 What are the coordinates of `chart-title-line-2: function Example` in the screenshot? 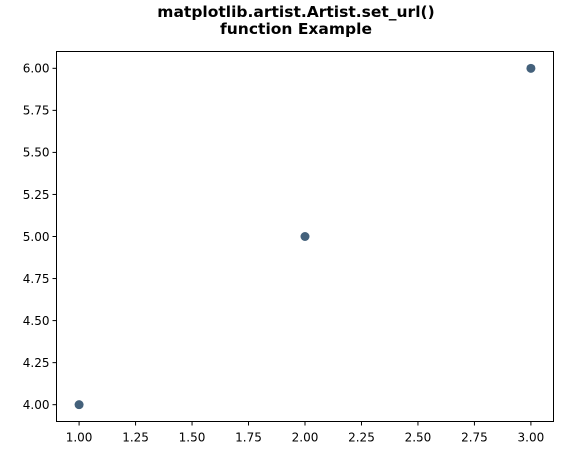 It's located at (296, 29).